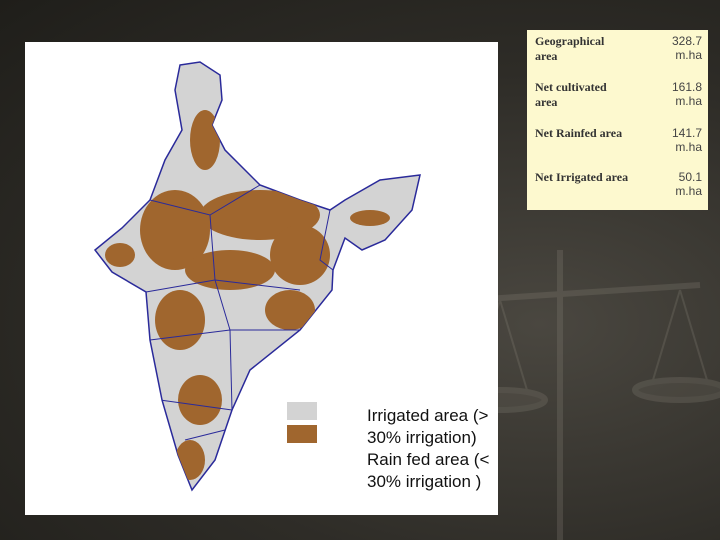 This screenshot has height=540, width=720. What do you see at coordinates (239, 312) in the screenshot?
I see `state-borders` at bounding box center [239, 312].